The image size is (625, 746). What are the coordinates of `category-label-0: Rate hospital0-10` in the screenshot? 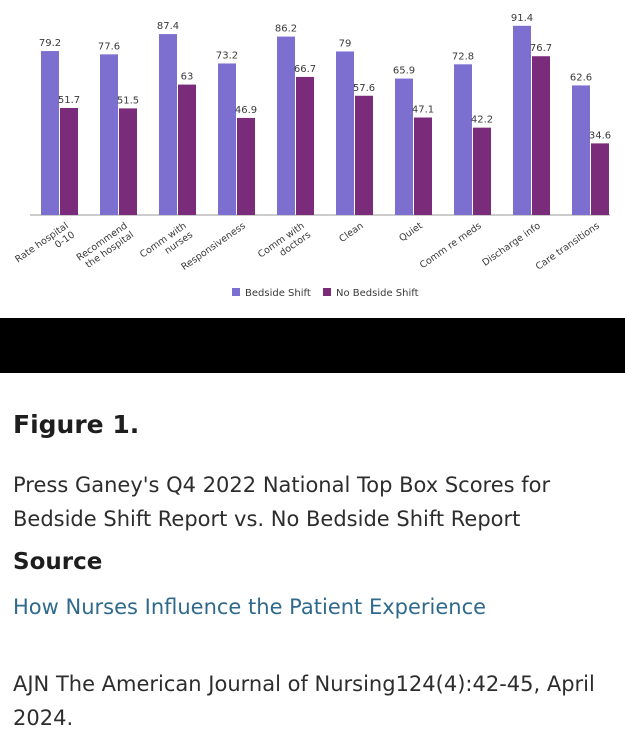 It's located at (45, 247).